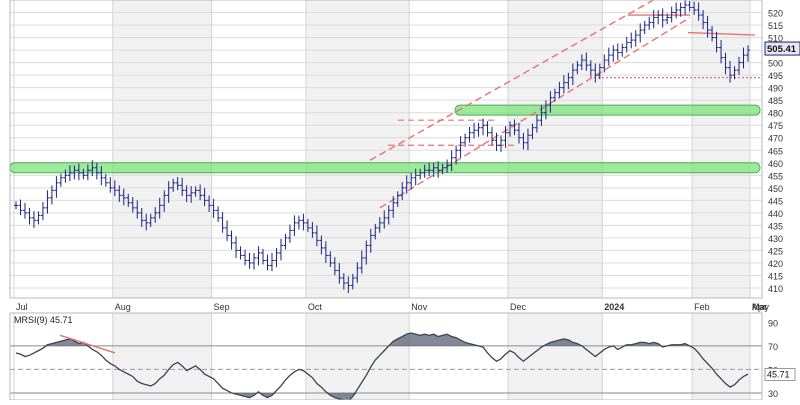 The height and width of the screenshot is (405, 800). I want to click on price-tick-label: 420, so click(775, 264).